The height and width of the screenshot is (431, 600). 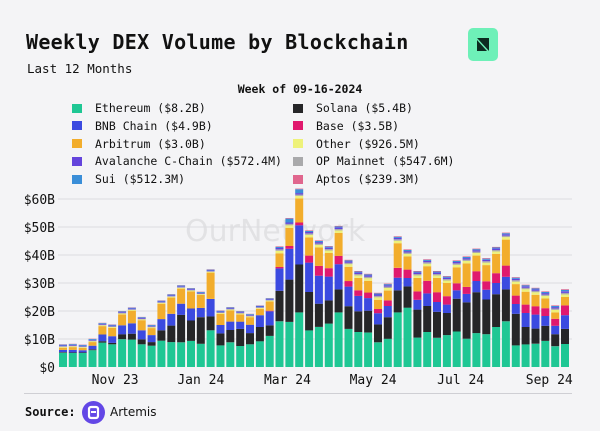 What do you see at coordinates (50, 412) in the screenshot?
I see `source-label: Source:` at bounding box center [50, 412].